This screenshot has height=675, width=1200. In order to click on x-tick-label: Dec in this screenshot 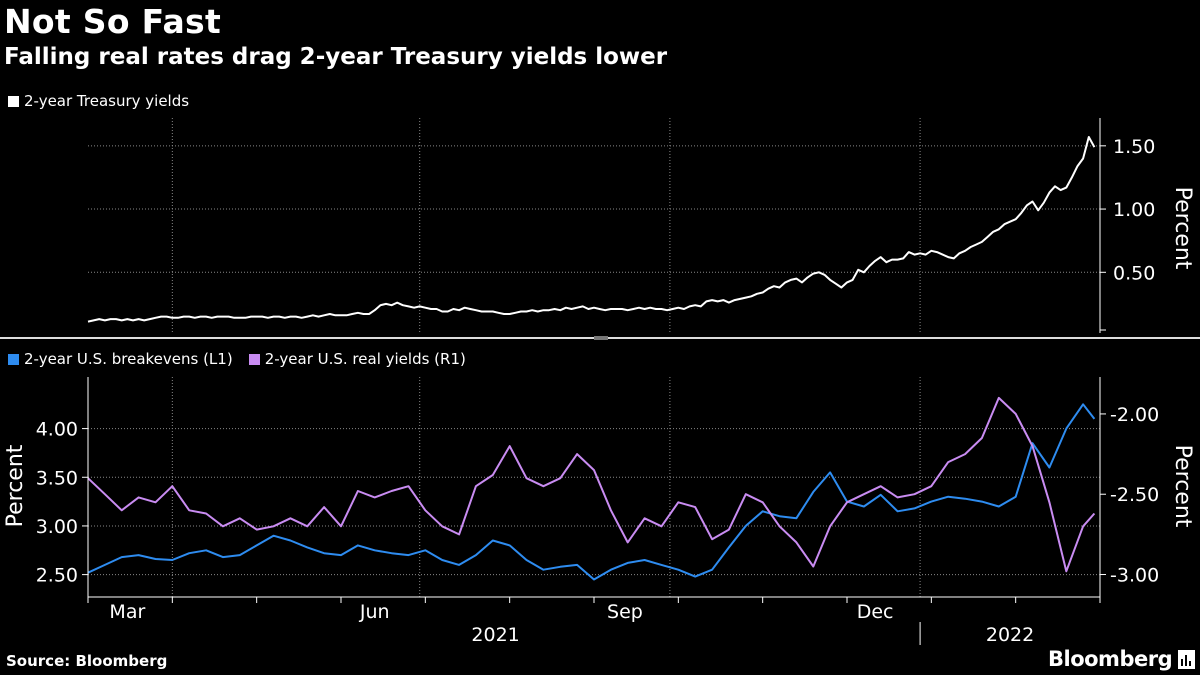, I will do `click(875, 612)`.